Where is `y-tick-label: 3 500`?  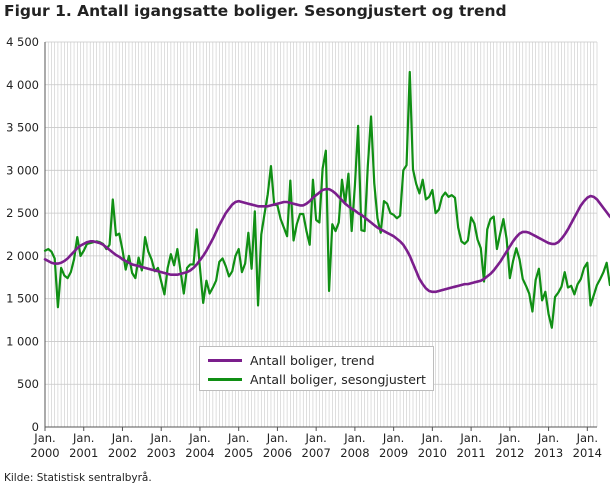 y-tick-label: 3 500 is located at coordinates (22, 128).